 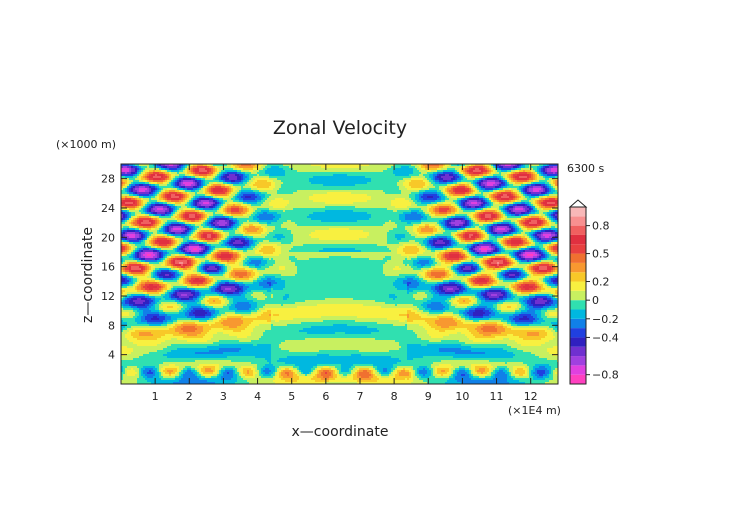 I want to click on y-unit-label: (×1000 m), so click(x=86, y=144).